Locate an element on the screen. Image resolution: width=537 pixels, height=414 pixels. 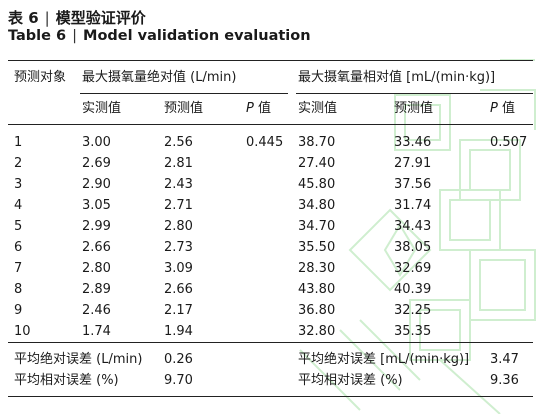
abs-predicted-cell: 2.81 is located at coordinates (178, 163).